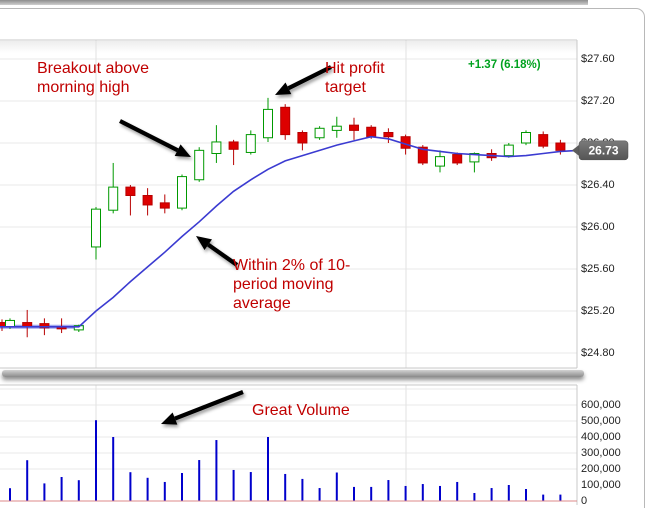 This screenshot has width=648, height=508. I want to click on price-axis-label: $25.60, so click(598, 269).